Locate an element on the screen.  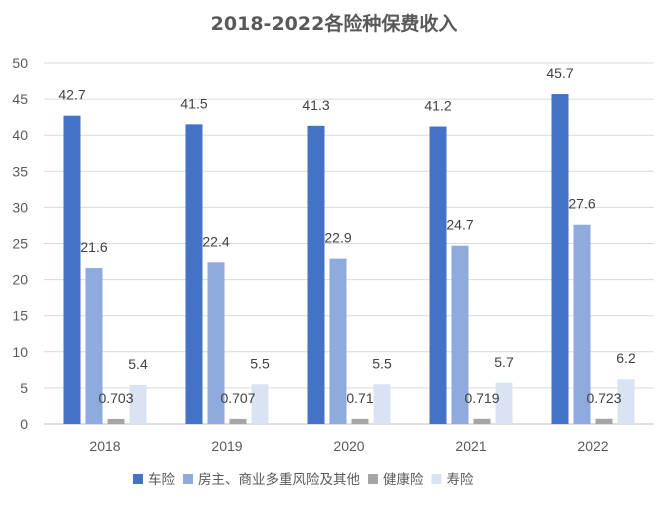
x-tick-label: 2022 is located at coordinates (592, 446).